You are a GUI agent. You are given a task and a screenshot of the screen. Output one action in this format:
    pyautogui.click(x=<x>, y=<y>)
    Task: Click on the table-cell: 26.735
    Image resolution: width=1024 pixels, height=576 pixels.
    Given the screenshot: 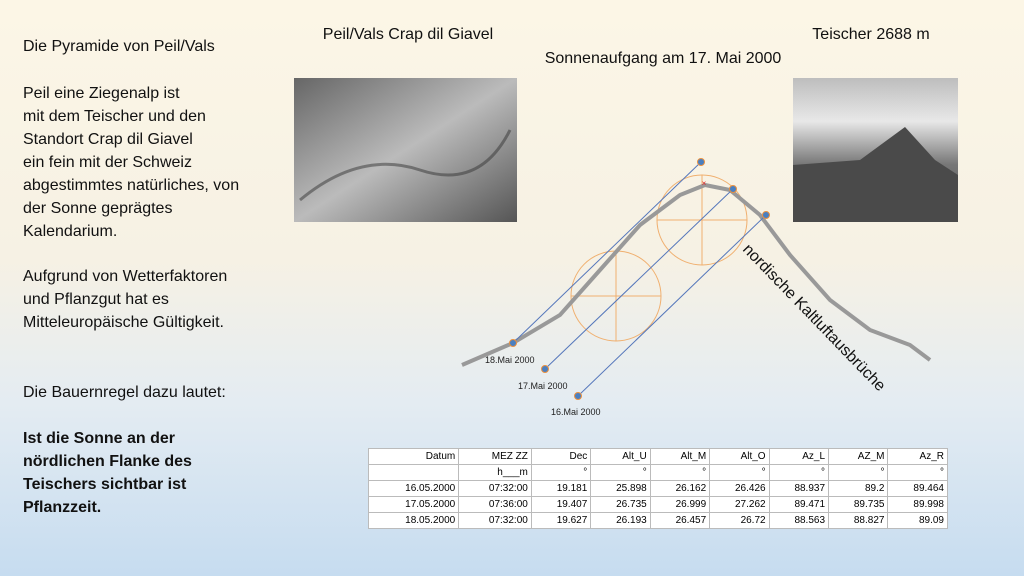 What is the action you would take?
    pyautogui.click(x=620, y=504)
    